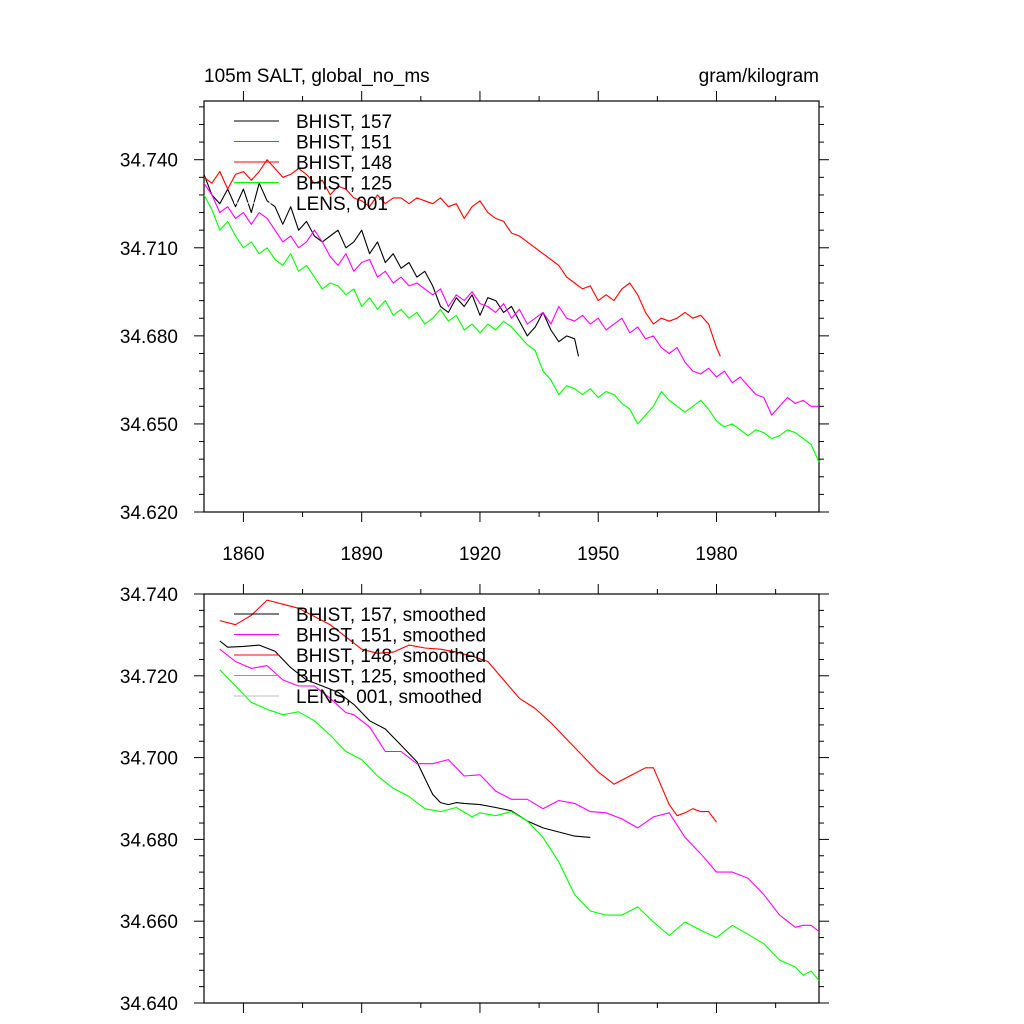  Describe the element at coordinates (391, 615) in the screenshot. I see `legend-label: BHIST, 157, smoothed` at that location.